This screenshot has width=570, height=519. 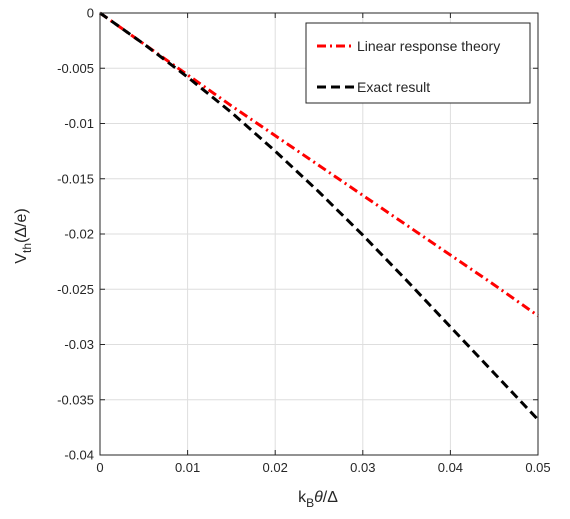 What do you see at coordinates (428, 46) in the screenshot?
I see `legend-label-linear-response: Linear response theory` at bounding box center [428, 46].